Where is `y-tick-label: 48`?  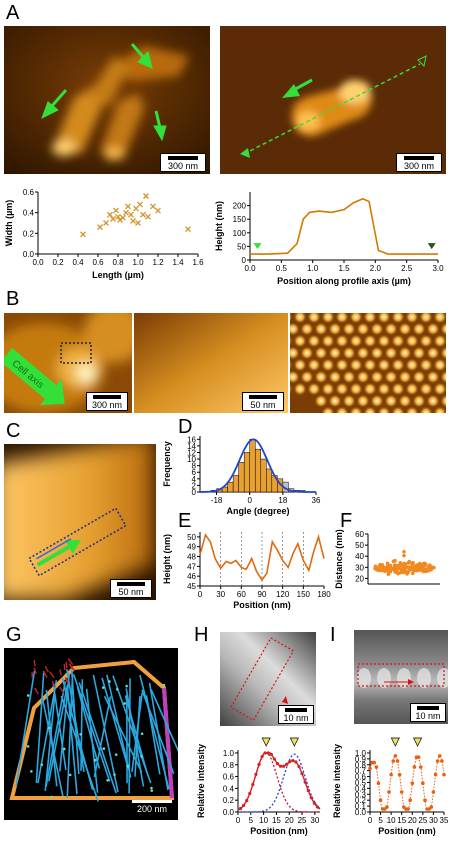 y-tick-label: 48 is located at coordinates (191, 557).